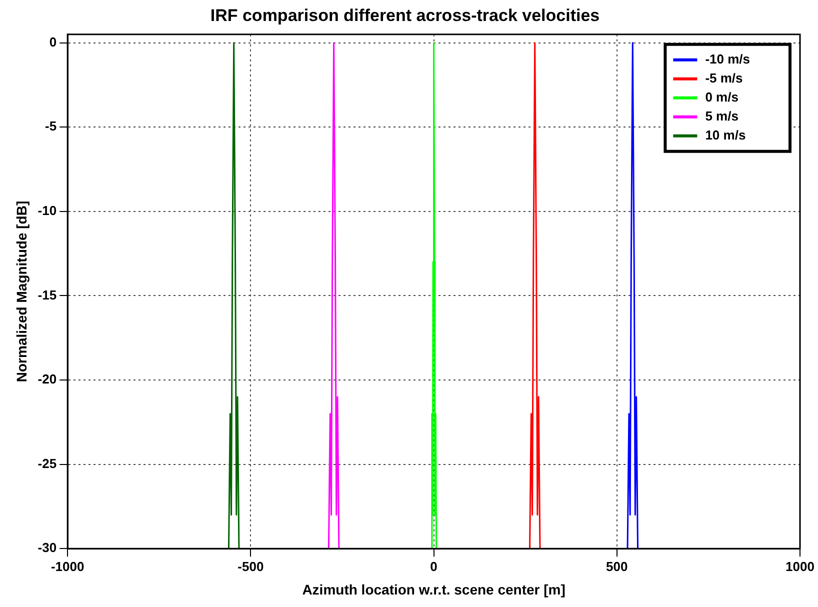  Describe the element at coordinates (47, 548) in the screenshot. I see `y-tick-label: -30` at that location.